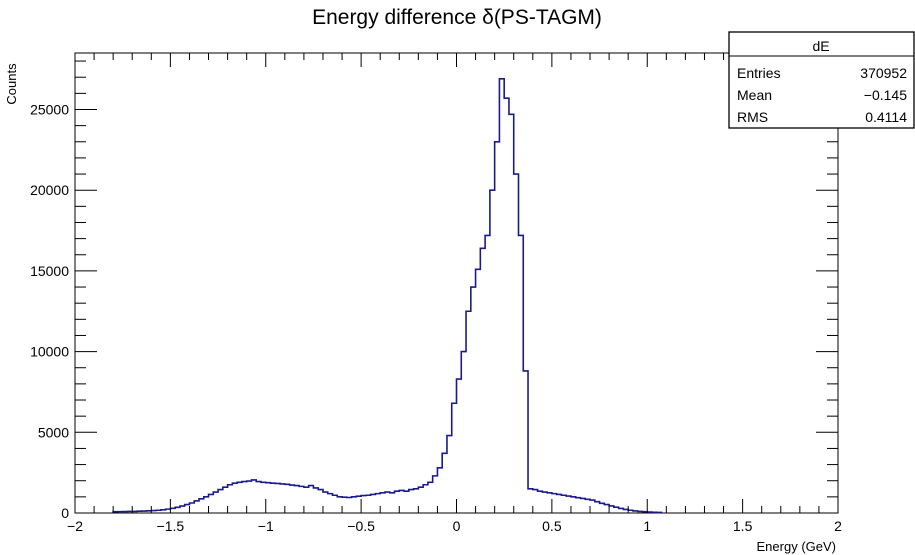 This screenshot has height=555, width=915. What do you see at coordinates (49, 109) in the screenshot?
I see `y-tick-label: 25000` at bounding box center [49, 109].